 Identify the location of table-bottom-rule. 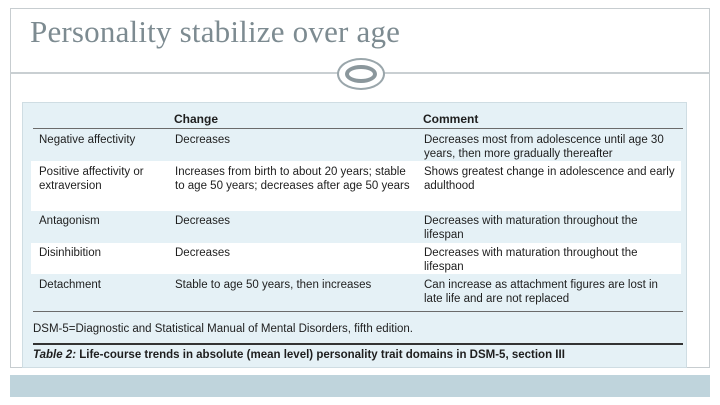
(358, 311).